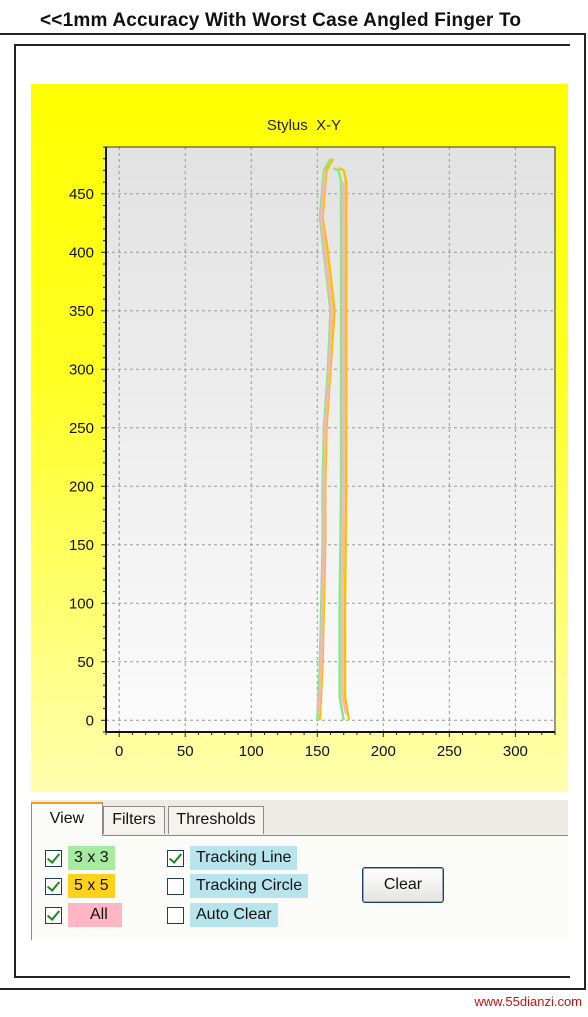 Image resolution: width=588 pixels, height=1017 pixels. I want to click on label-all: All, so click(95, 915).